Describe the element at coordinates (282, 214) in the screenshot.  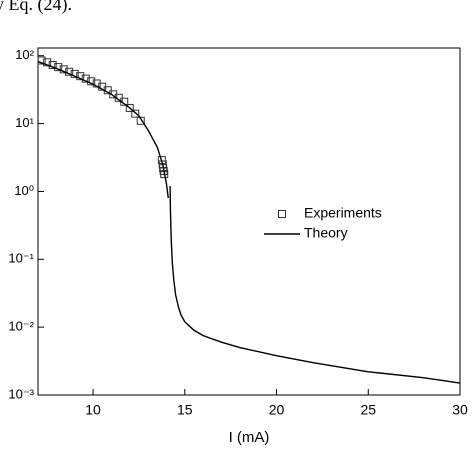
I see `legend-marker` at that location.